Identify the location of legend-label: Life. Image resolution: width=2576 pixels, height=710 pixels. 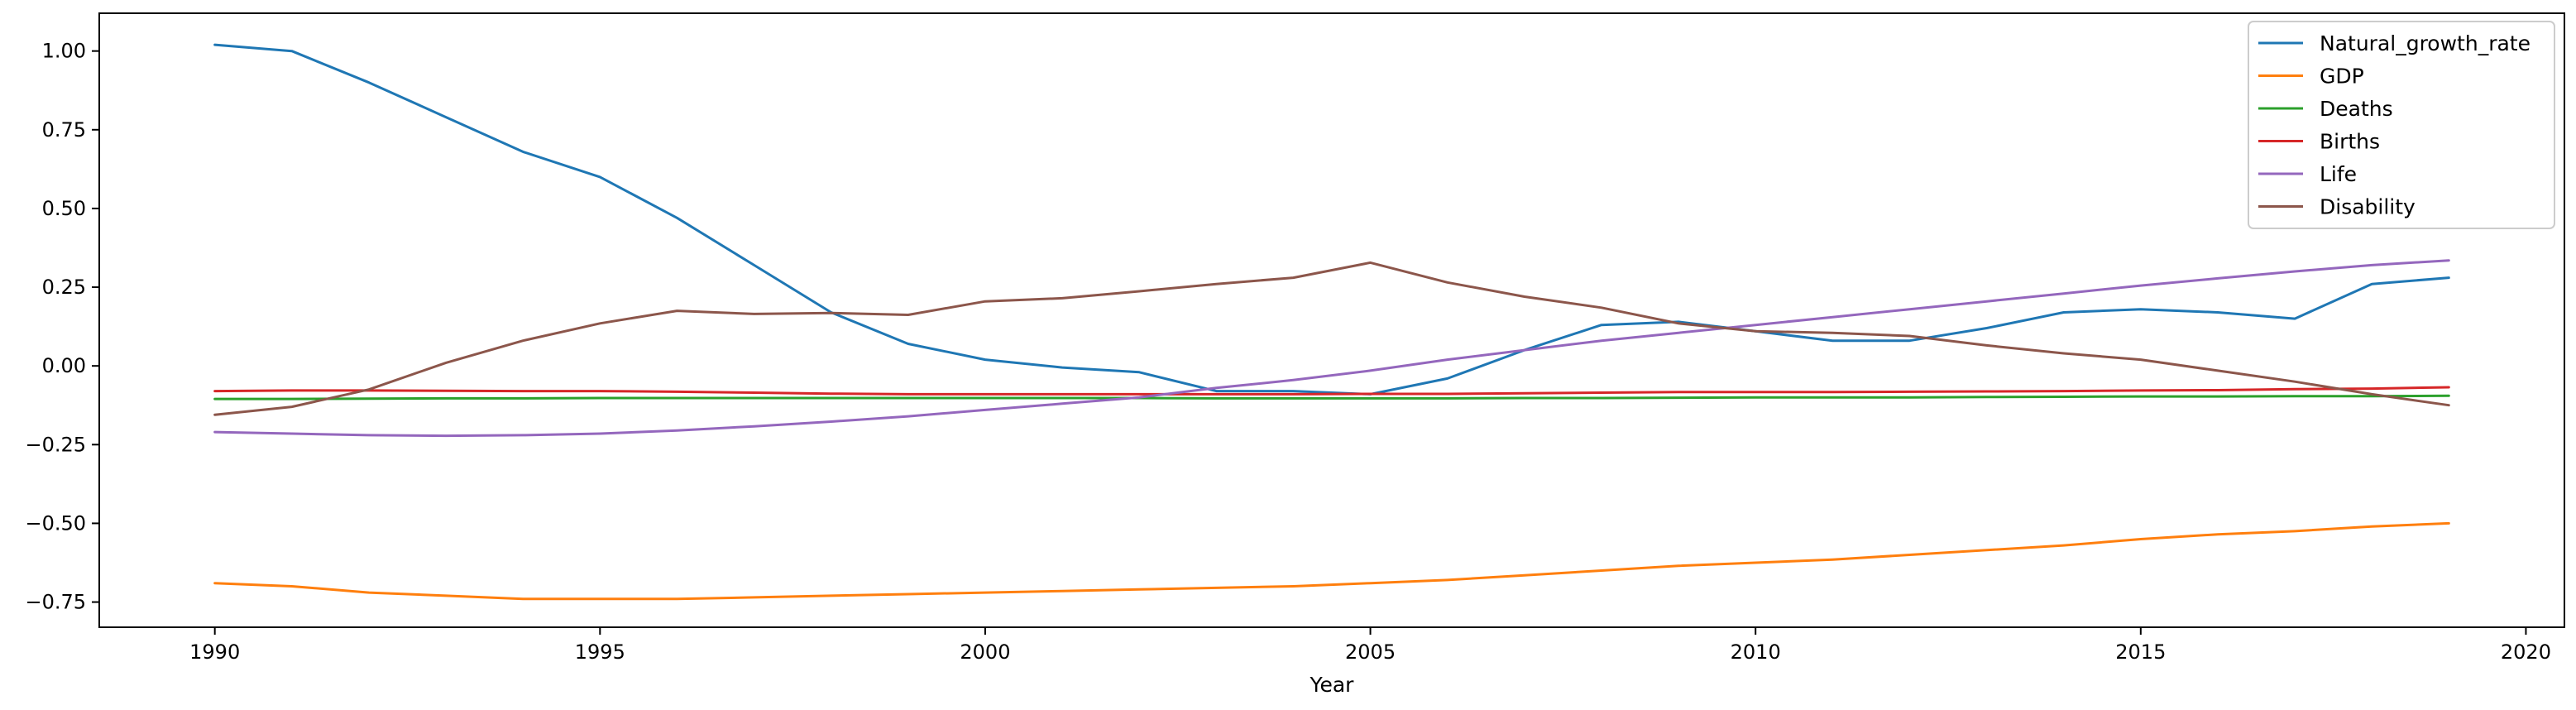
(2338, 174).